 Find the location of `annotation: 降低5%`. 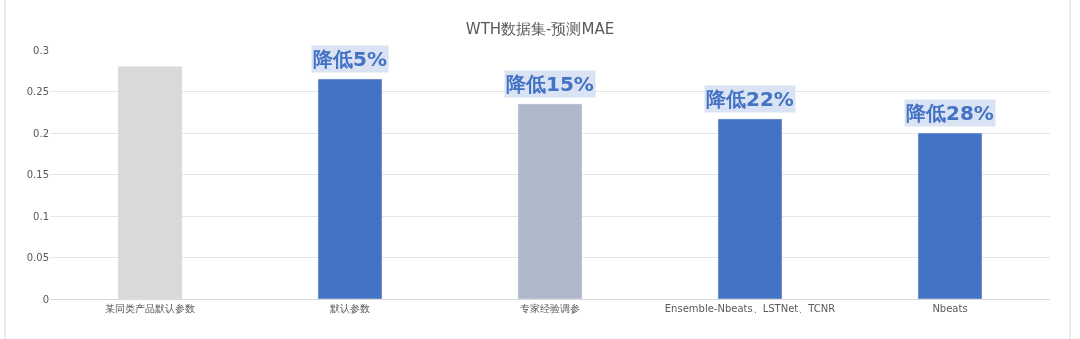

annotation: 降低5% is located at coordinates (350, 59).